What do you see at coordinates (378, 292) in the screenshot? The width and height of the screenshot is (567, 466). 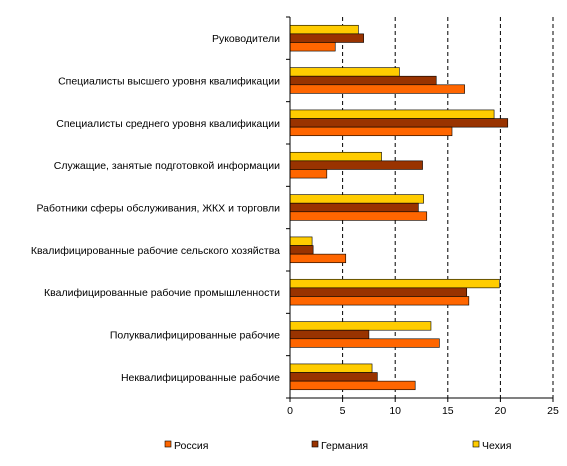 I see `bar-Германия-6` at bounding box center [378, 292].